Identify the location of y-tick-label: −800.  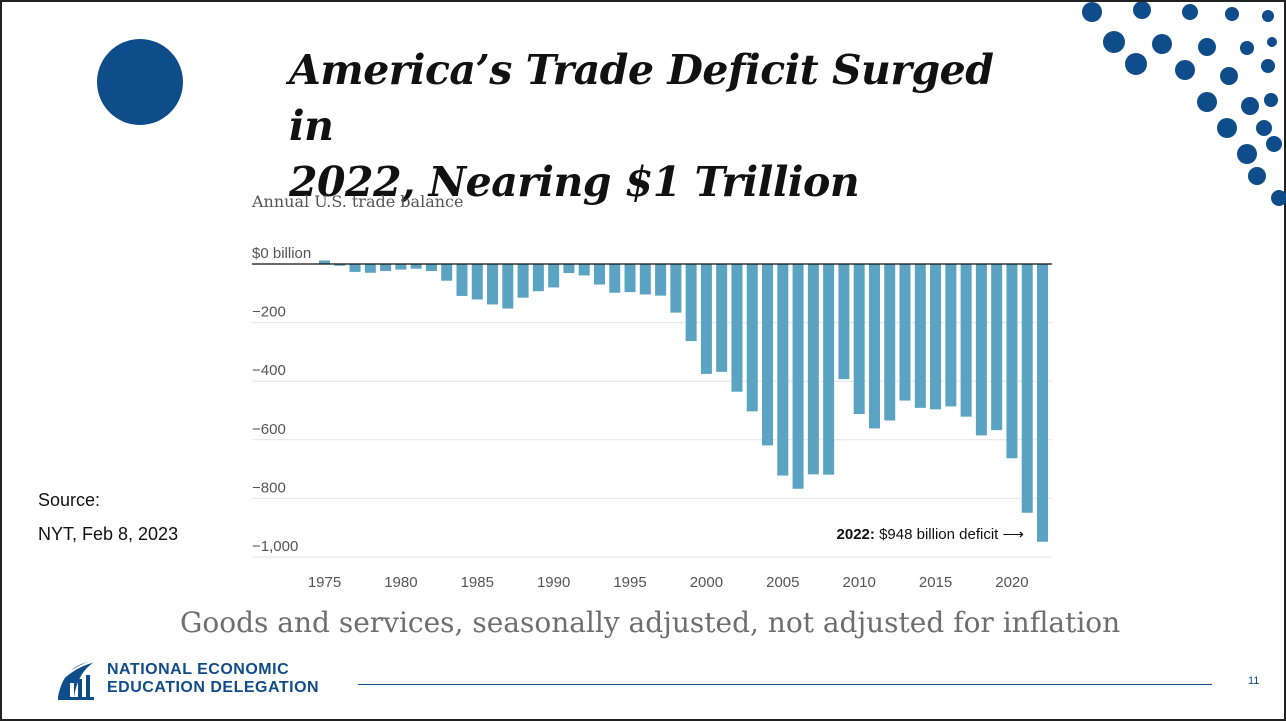
(269, 487).